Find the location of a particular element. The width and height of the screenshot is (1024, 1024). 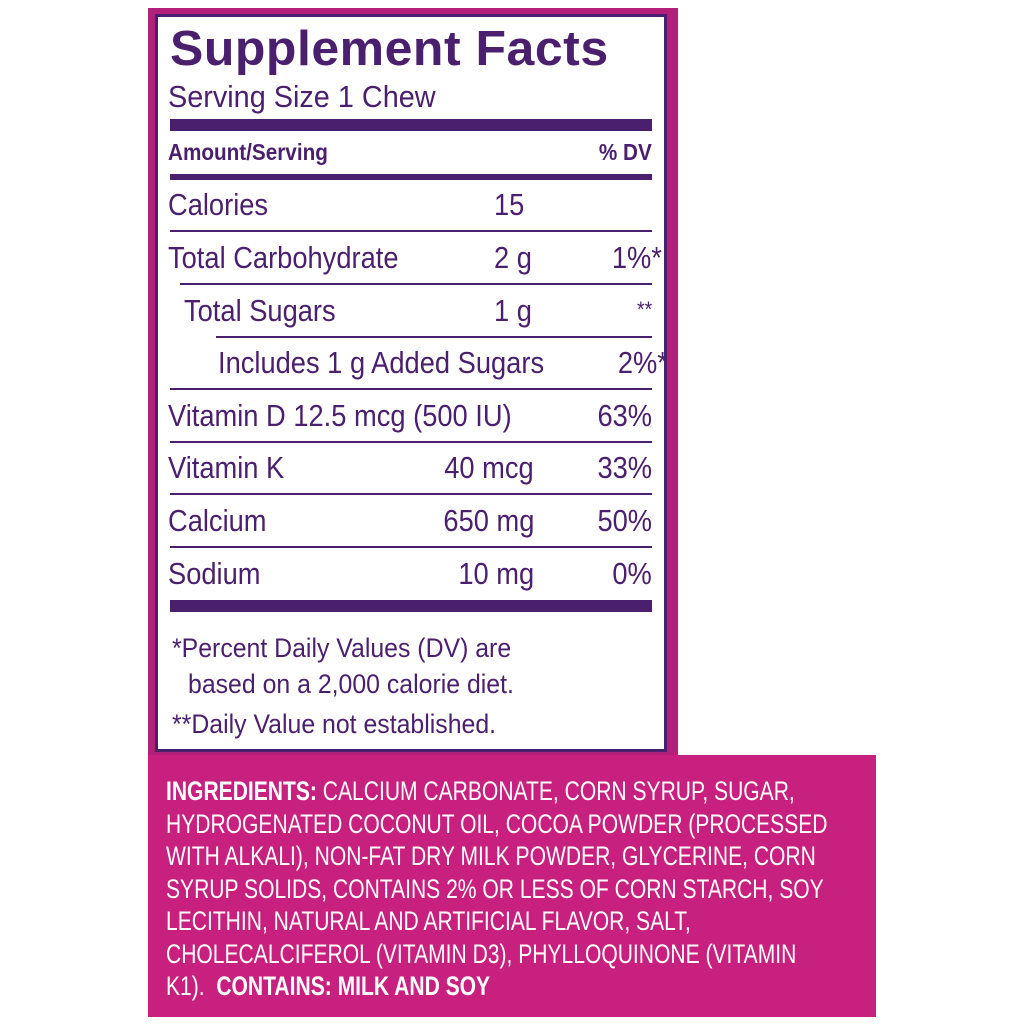

nutrient-name: Includes 1 g Added Sugars is located at coordinates (381, 362).